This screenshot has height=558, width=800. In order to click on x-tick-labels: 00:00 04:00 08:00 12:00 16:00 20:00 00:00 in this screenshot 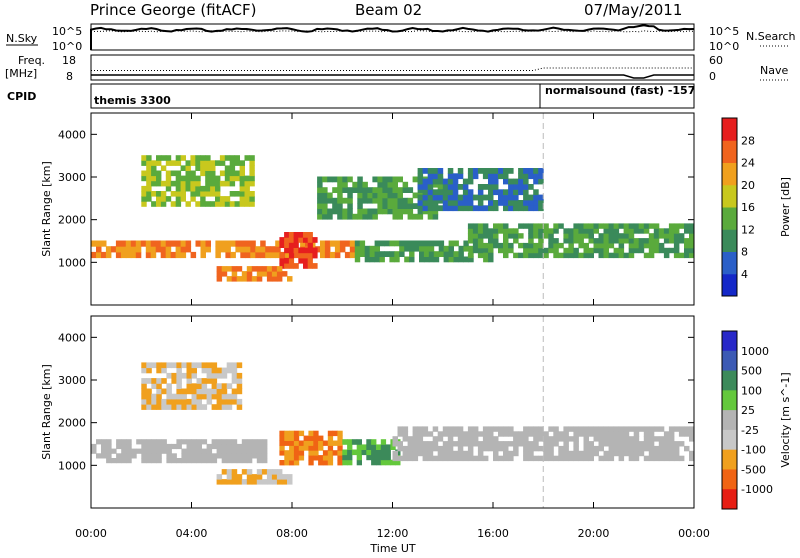, I will do `click(392, 533)`.